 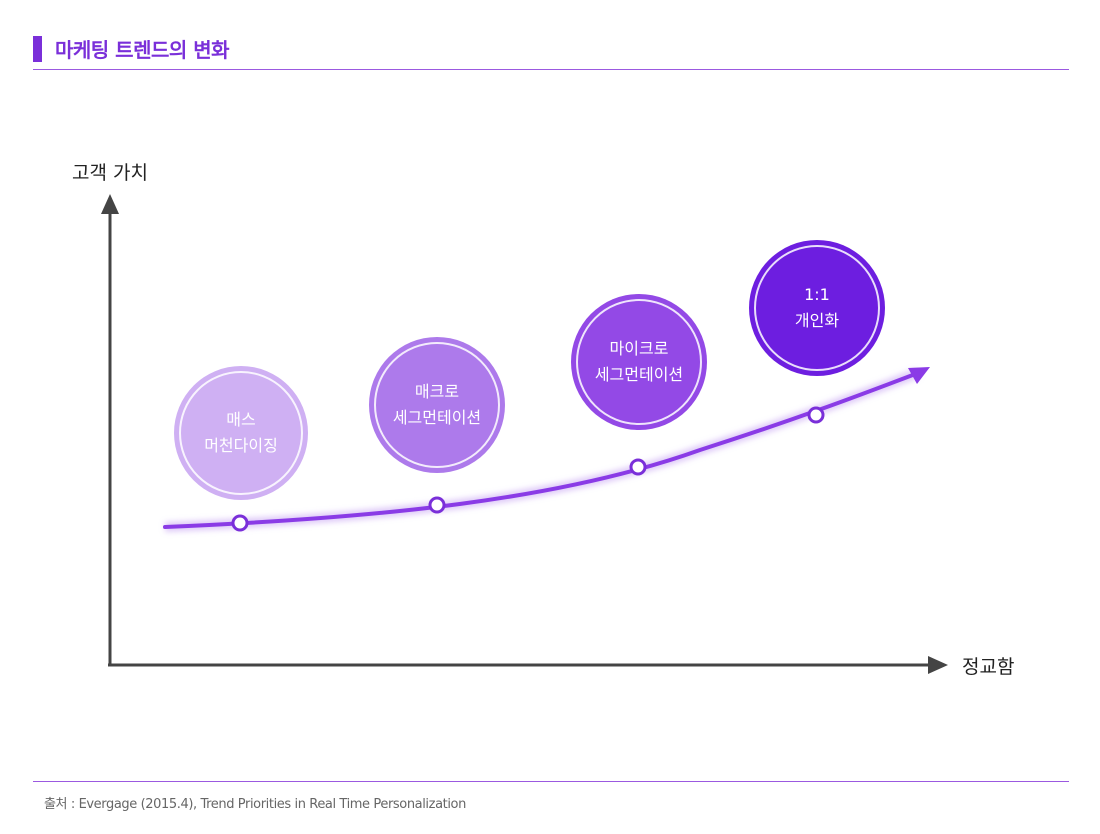 What do you see at coordinates (110, 173) in the screenshot?
I see `y-axis-label: 고객 가치` at bounding box center [110, 173].